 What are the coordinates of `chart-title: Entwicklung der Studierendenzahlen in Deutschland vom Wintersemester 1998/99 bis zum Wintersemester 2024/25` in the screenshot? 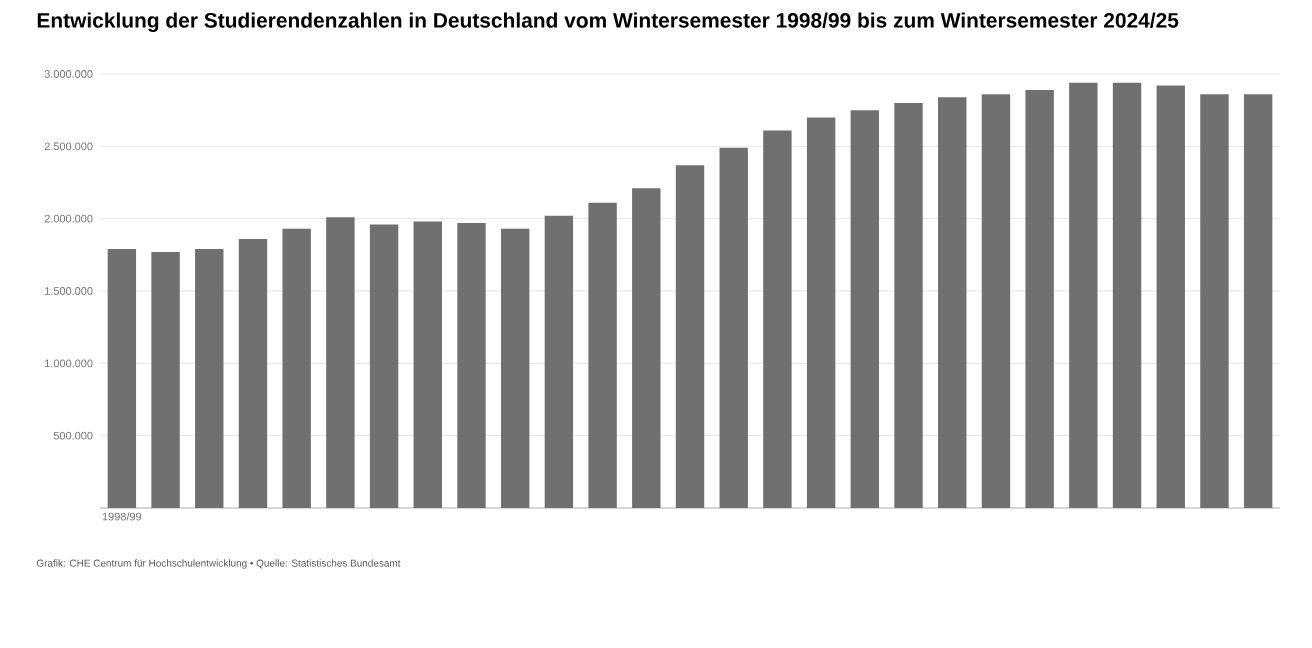 It's located at (608, 22).